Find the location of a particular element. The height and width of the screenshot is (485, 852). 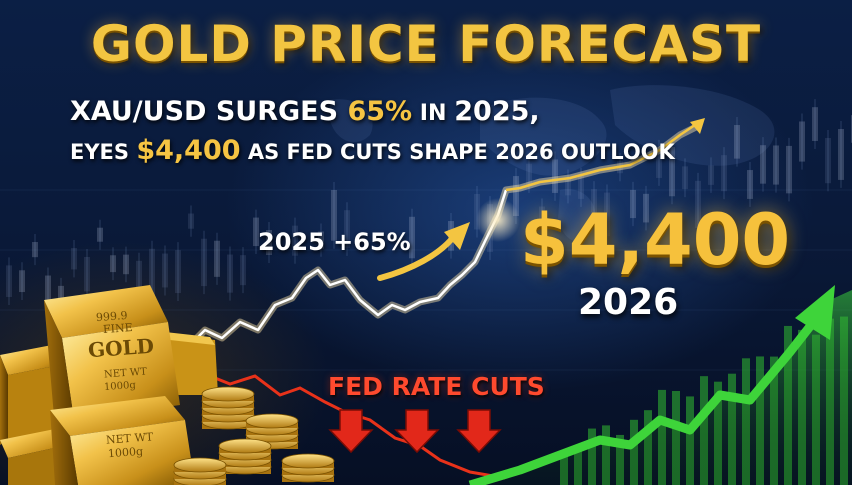

subheadline-1-part2: IN is located at coordinates (433, 113).